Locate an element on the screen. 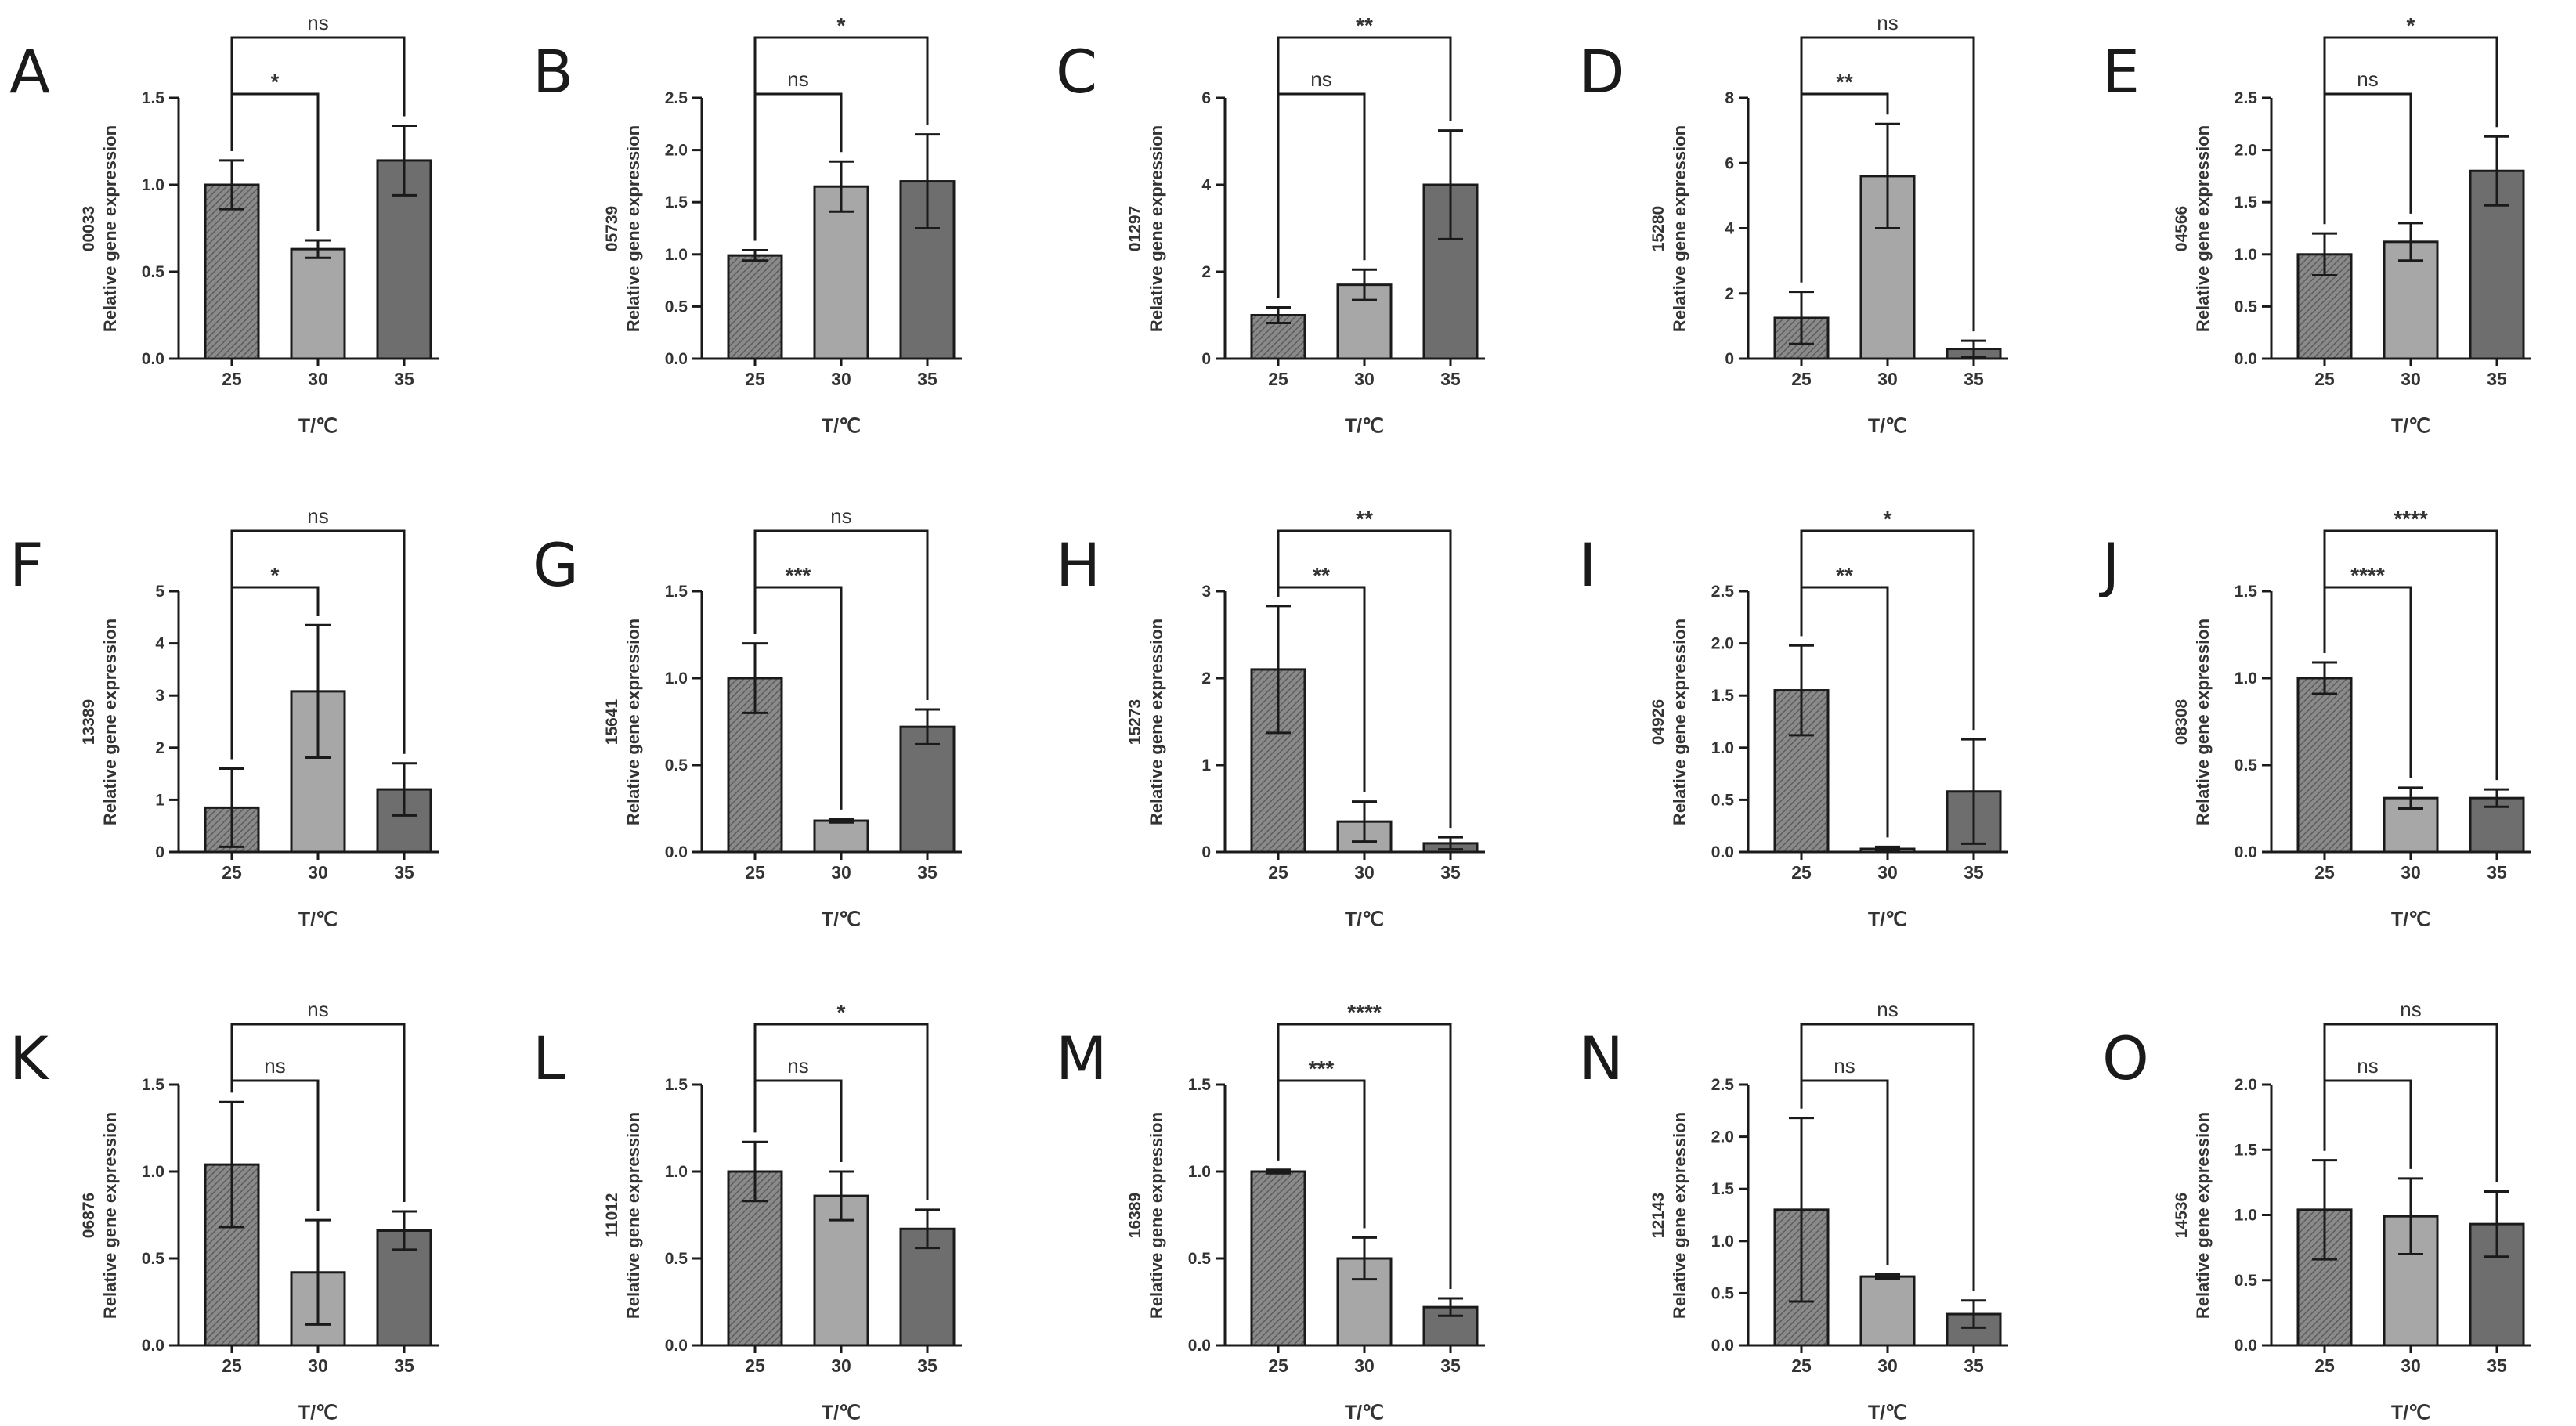 Image resolution: width=2576 pixels, height=1426 pixels. panel-letter: J is located at coordinates (2109, 565).